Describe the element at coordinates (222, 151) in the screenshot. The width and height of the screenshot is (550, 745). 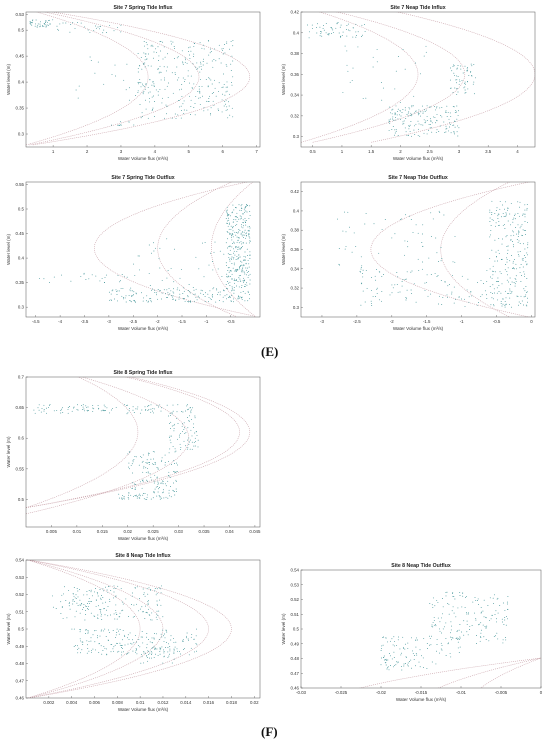
I see `x-tick-label: 6` at that location.